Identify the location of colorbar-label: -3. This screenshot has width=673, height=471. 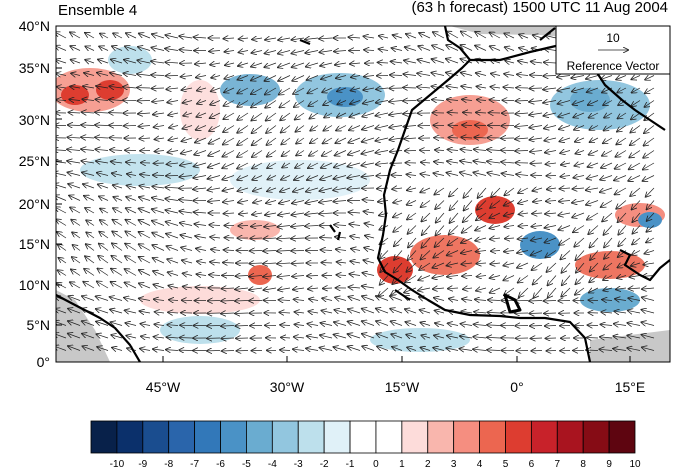
(298, 464).